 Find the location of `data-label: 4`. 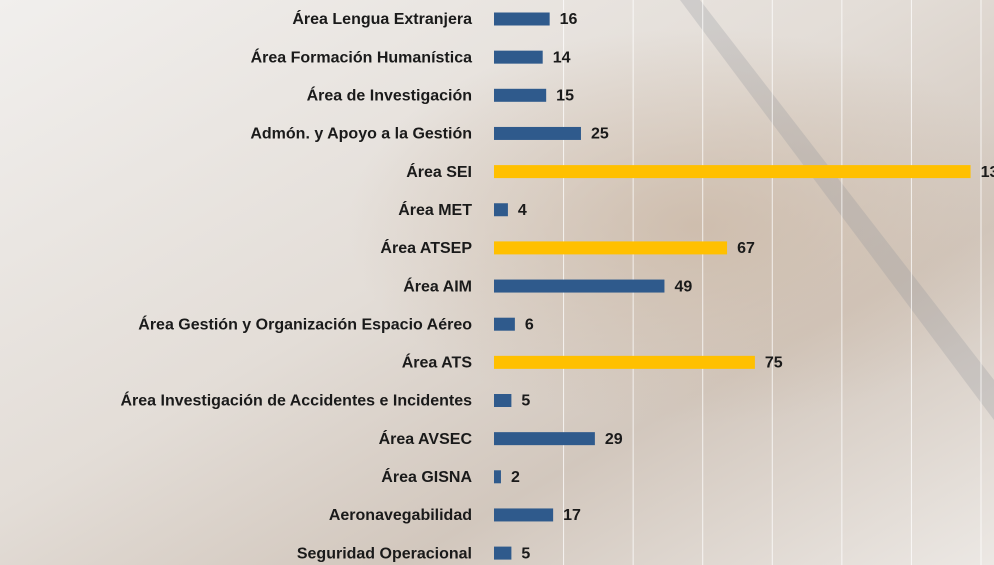

data-label: 4 is located at coordinates (522, 210).